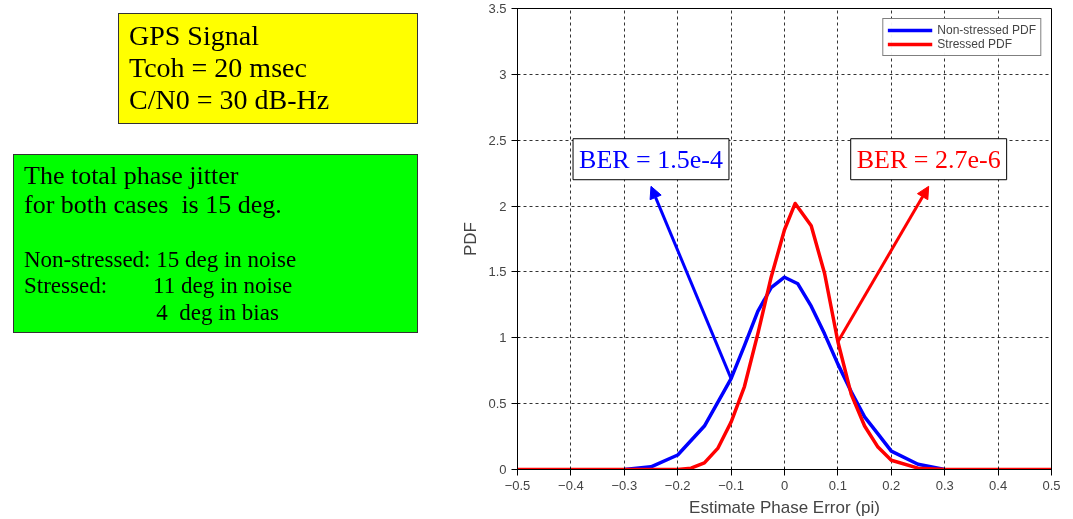 Image resolution: width=1073 pixels, height=519 pixels. I want to click on x-tick-label: 0.4, so click(998, 485).